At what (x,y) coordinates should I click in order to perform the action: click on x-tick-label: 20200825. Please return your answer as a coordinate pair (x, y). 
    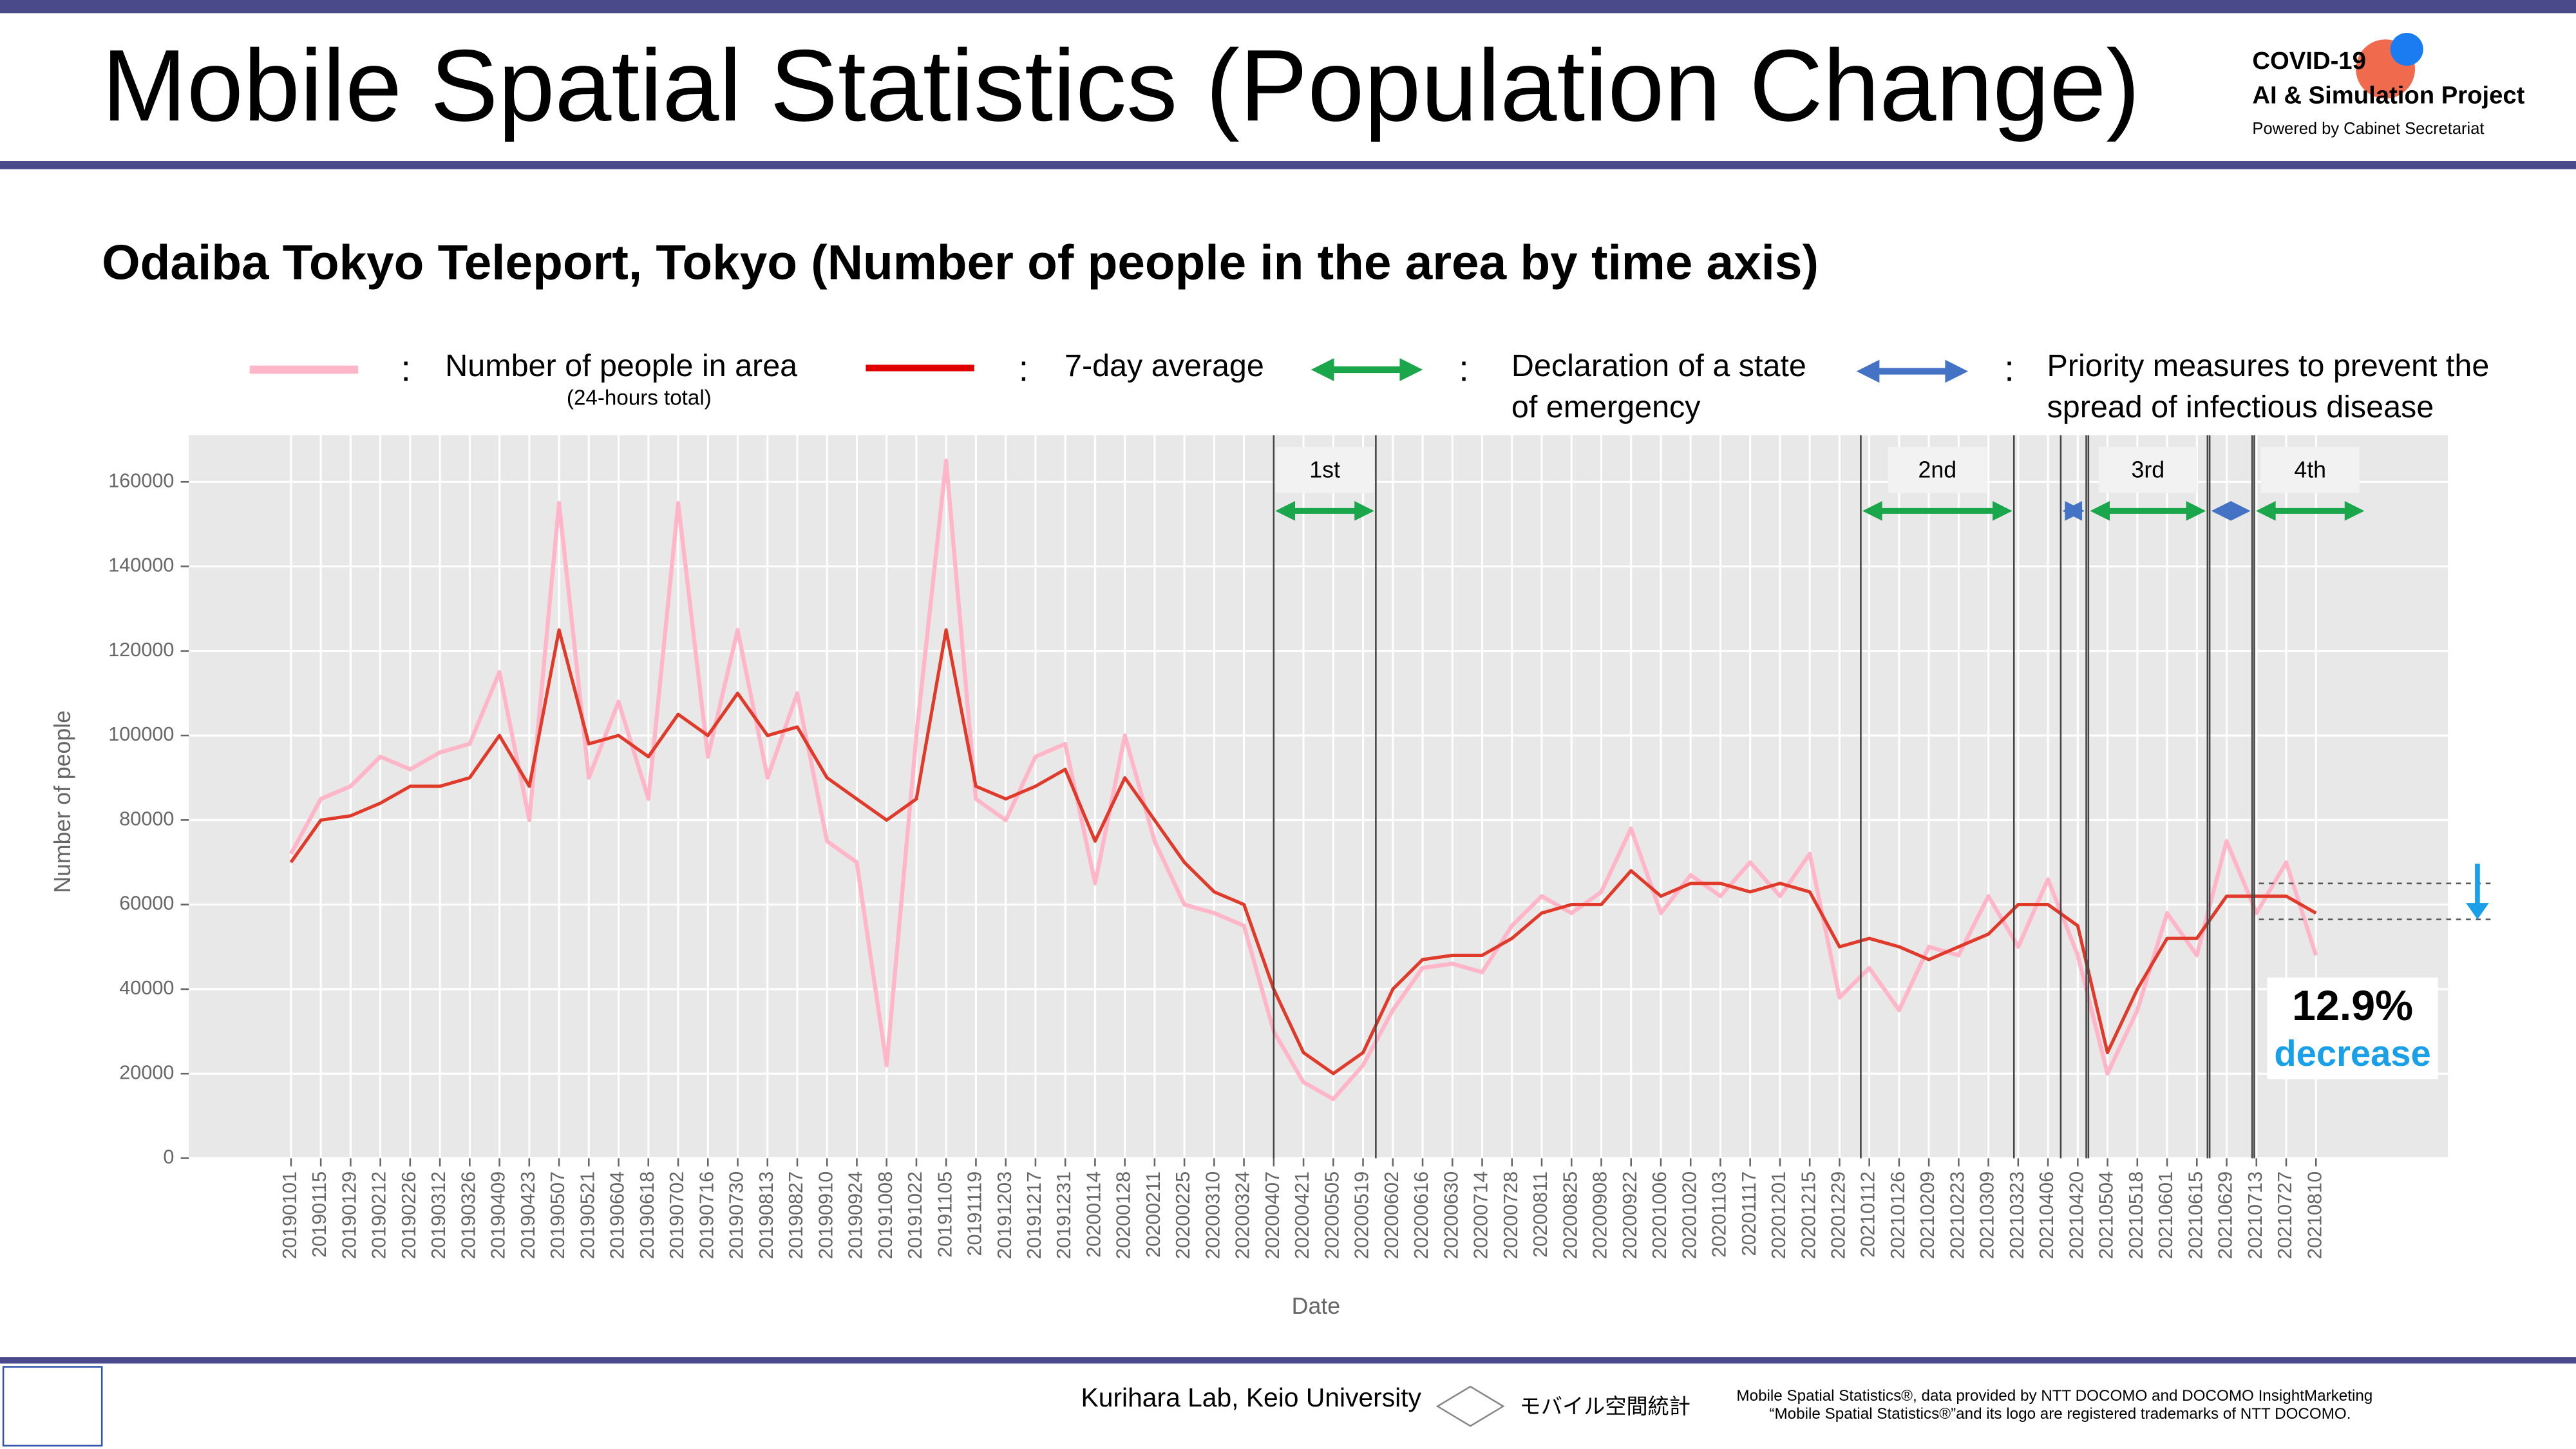
    Looking at the image, I should click on (1570, 1215).